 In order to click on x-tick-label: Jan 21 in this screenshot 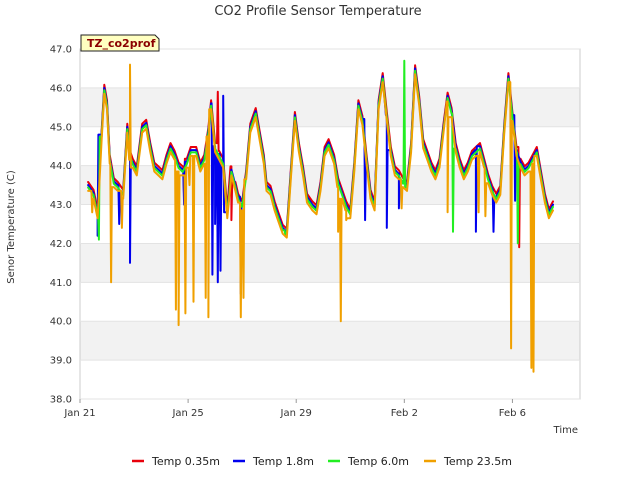, I will do `click(79, 413)`.